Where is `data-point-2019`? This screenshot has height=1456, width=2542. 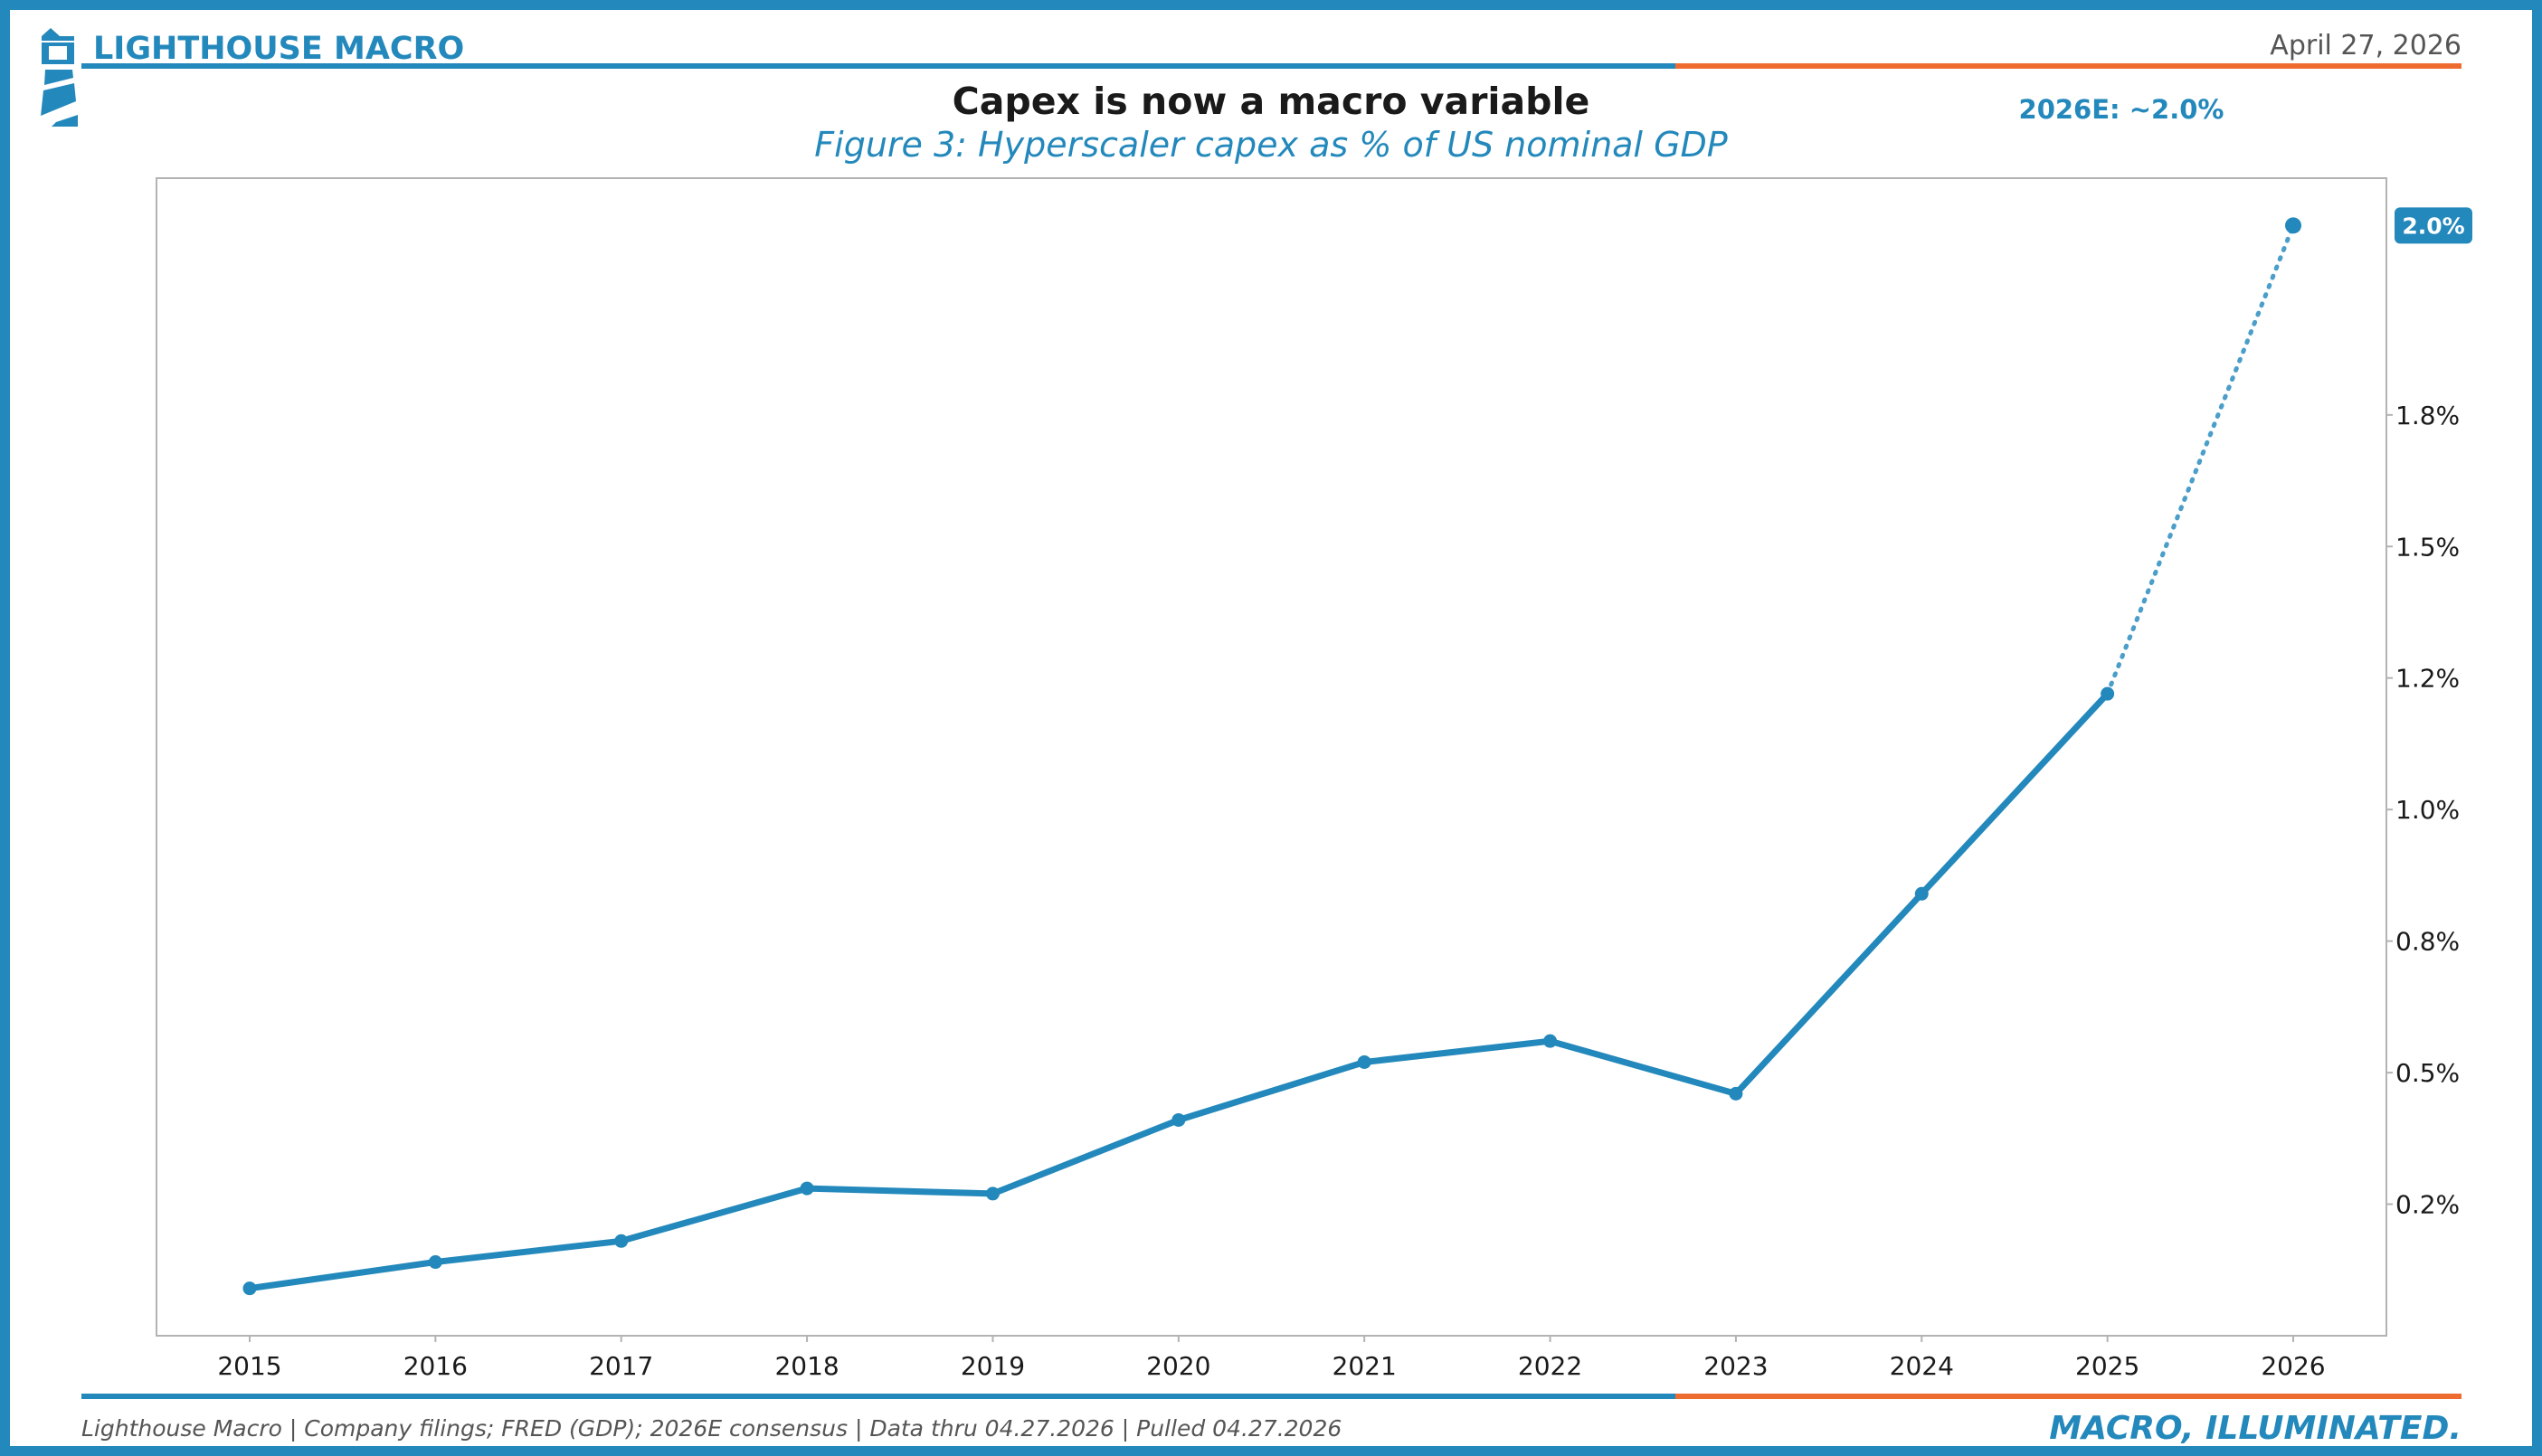 data-point-2019 is located at coordinates (993, 1194).